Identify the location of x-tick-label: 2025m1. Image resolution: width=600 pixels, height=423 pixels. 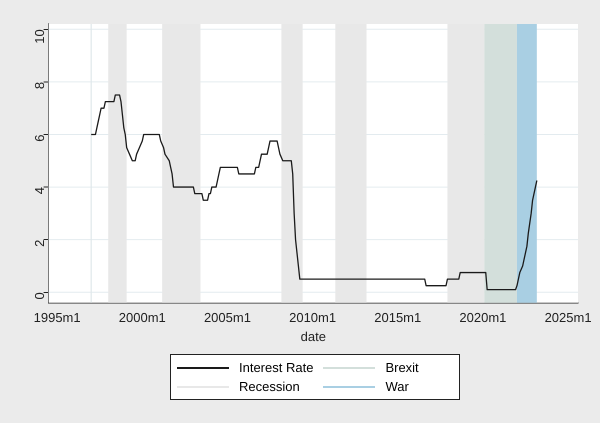
(568, 318).